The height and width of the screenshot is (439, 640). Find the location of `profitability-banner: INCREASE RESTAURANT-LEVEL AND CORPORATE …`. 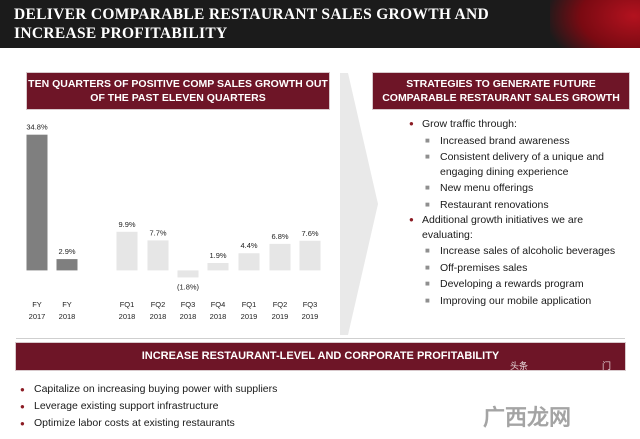

profitability-banner: INCREASE RESTAURANT-LEVEL AND CORPORATE … is located at coordinates (320, 356).